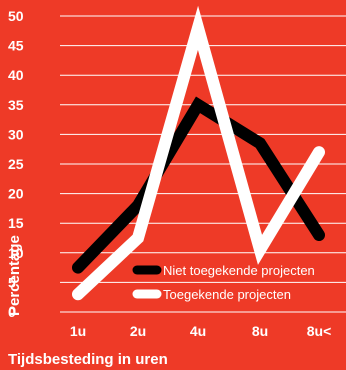  I want to click on y-tick-label: 45, so click(16, 46).